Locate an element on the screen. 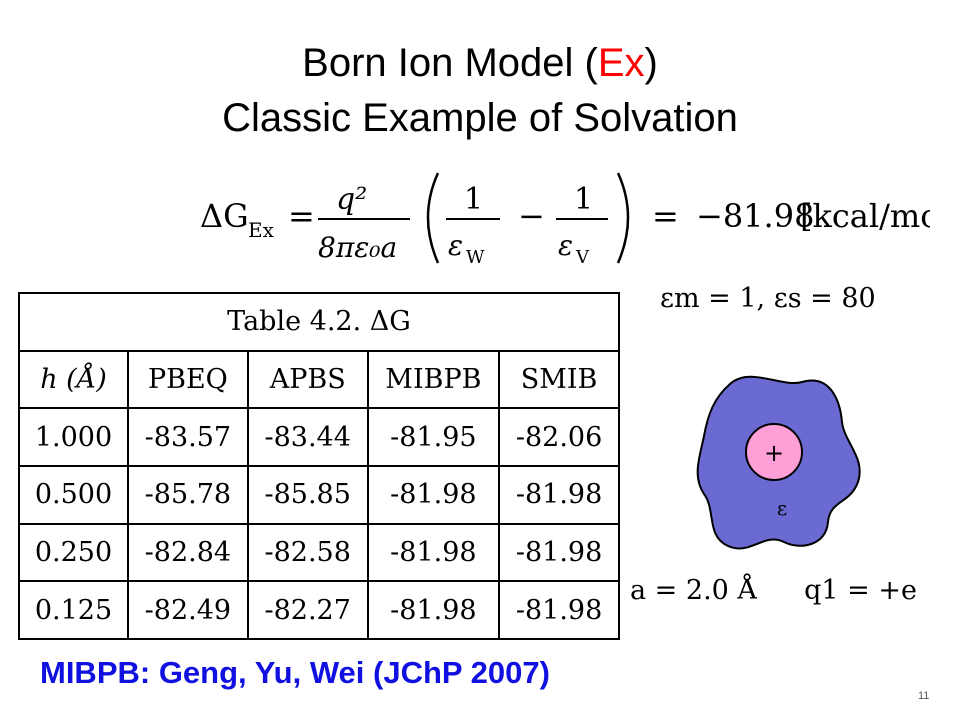 The image size is (960, 720). equation-lhs: ΔG is located at coordinates (224, 216).